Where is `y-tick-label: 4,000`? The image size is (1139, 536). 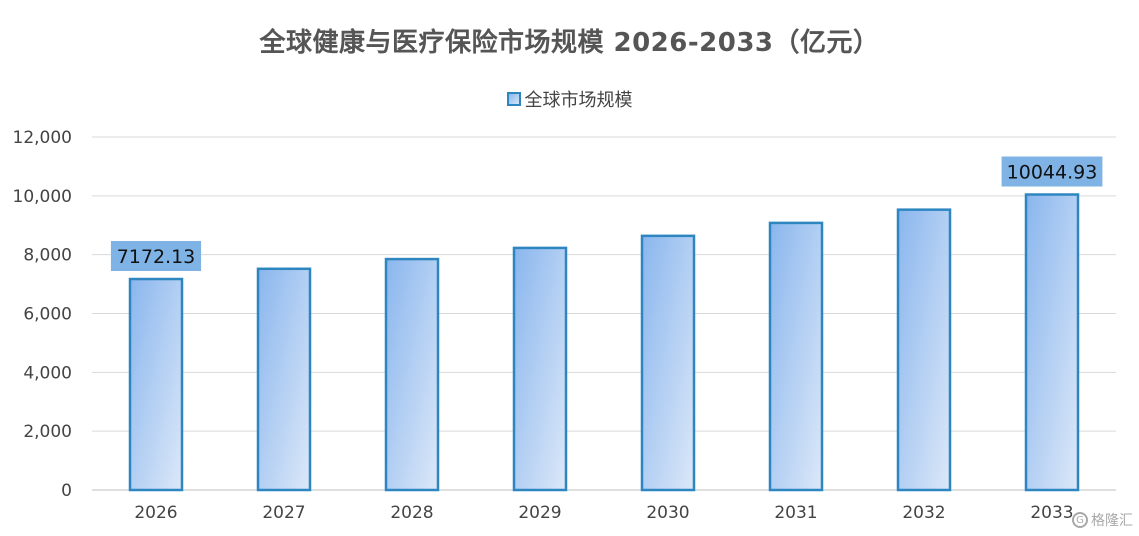
y-tick-label: 4,000 is located at coordinates (47, 373).